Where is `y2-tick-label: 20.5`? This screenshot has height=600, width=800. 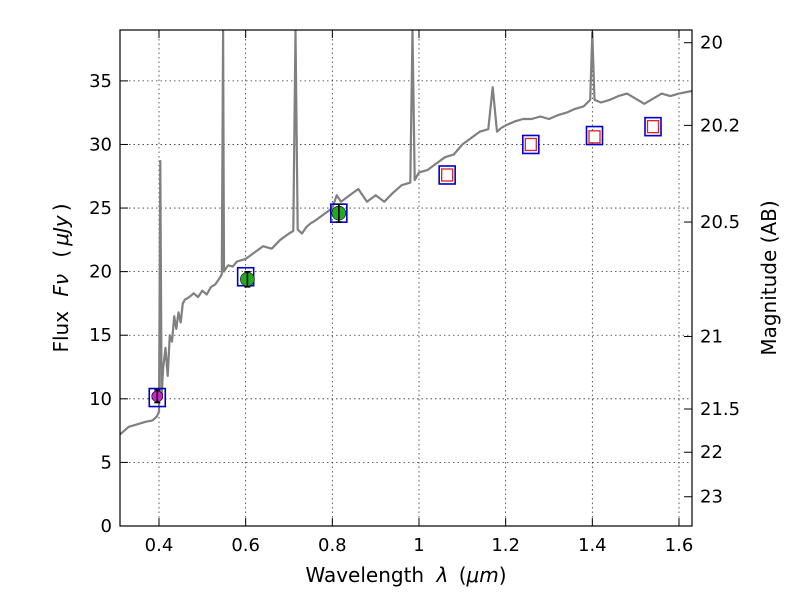 y2-tick-label: 20.5 is located at coordinates (720, 222).